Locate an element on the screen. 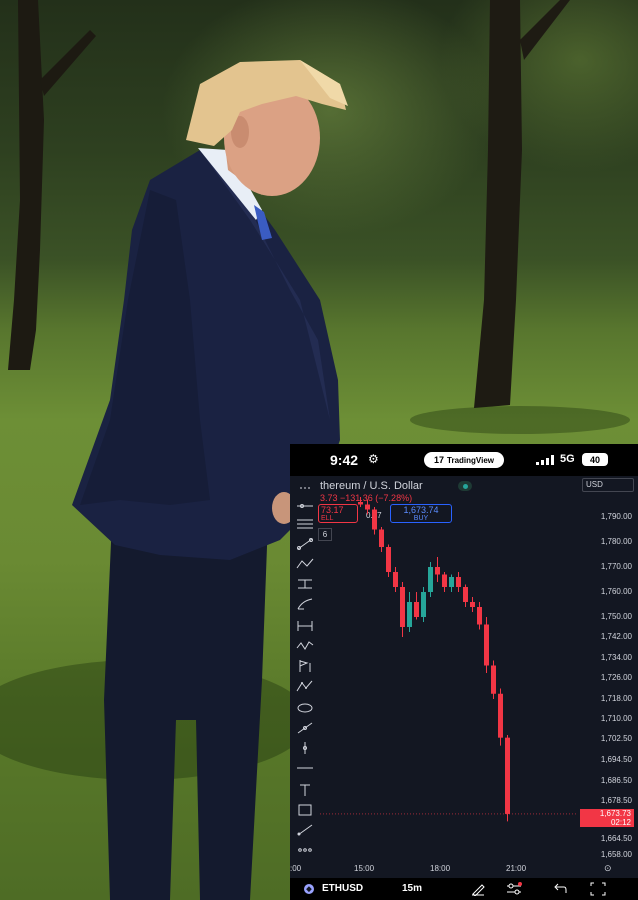 Image resolution: width=638 pixels, height=900 pixels. currency-select: USD is located at coordinates (608, 485).